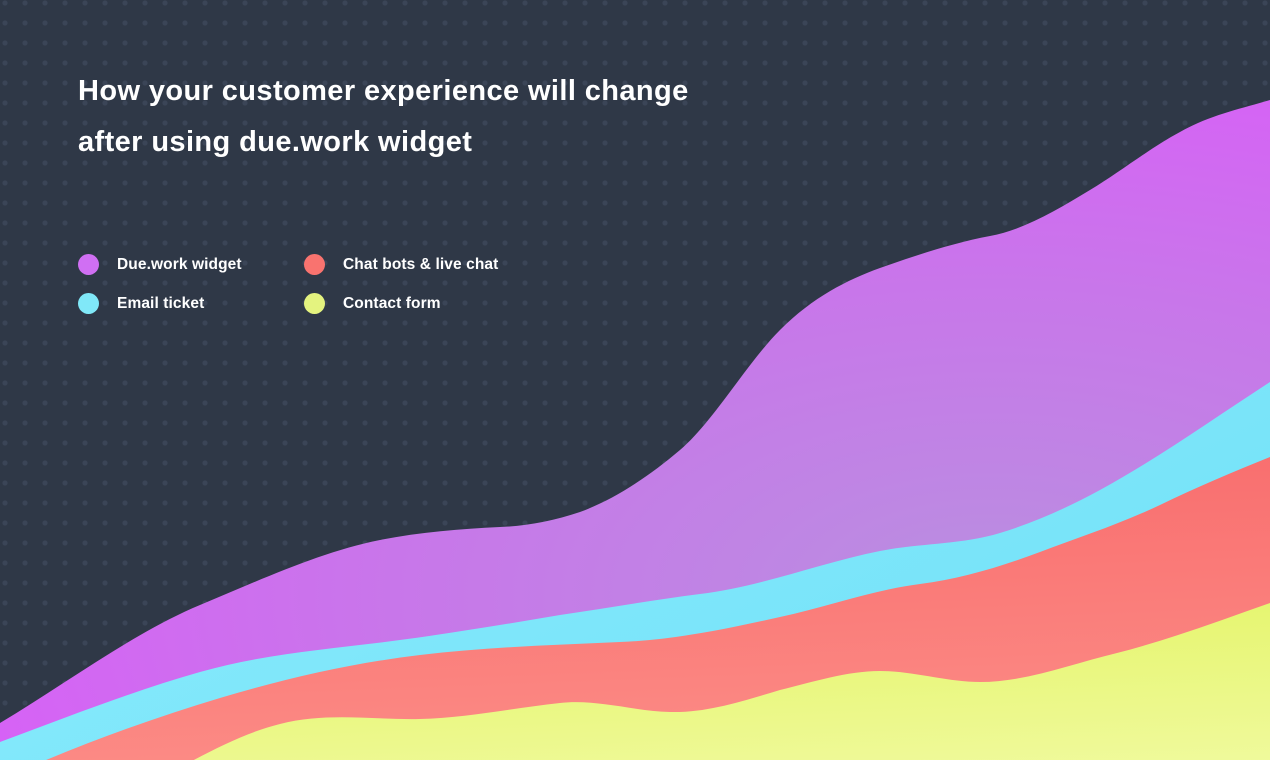  Describe the element at coordinates (421, 264) in the screenshot. I see `legend-label: Chat bots & live chat` at that location.